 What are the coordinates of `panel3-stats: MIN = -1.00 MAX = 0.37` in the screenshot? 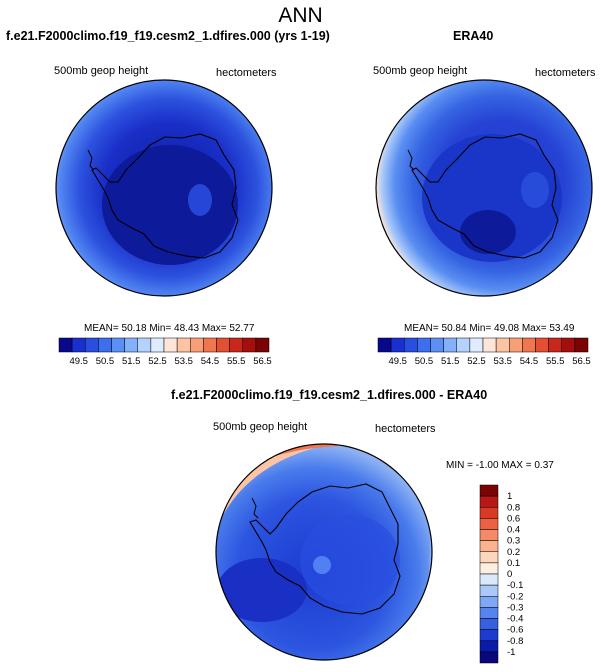 It's located at (500, 465).